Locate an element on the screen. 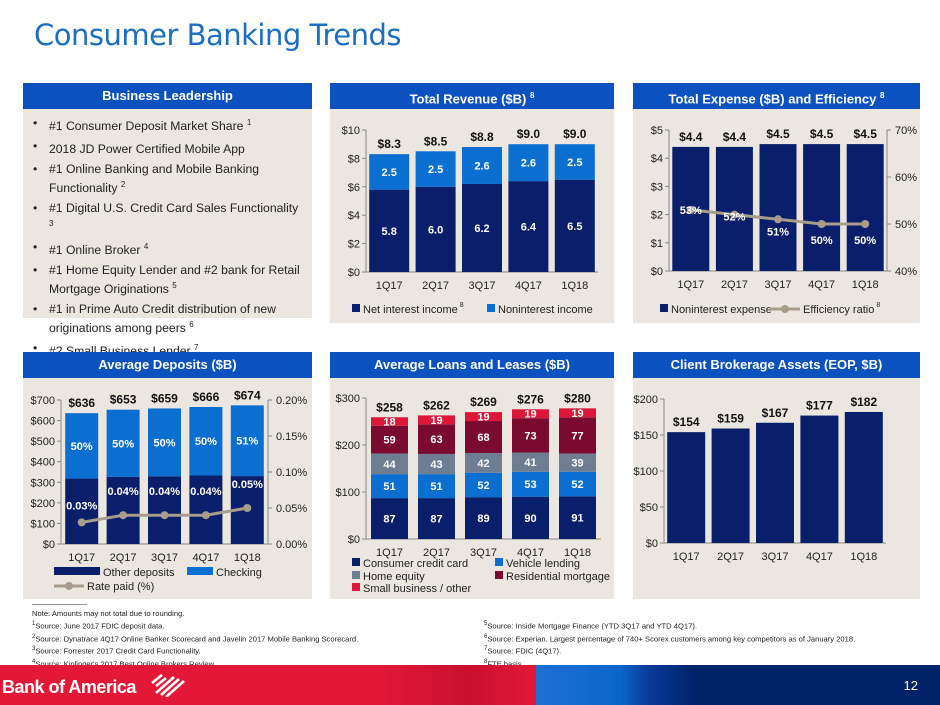  footnote-ref: 1 is located at coordinates (249, 122).